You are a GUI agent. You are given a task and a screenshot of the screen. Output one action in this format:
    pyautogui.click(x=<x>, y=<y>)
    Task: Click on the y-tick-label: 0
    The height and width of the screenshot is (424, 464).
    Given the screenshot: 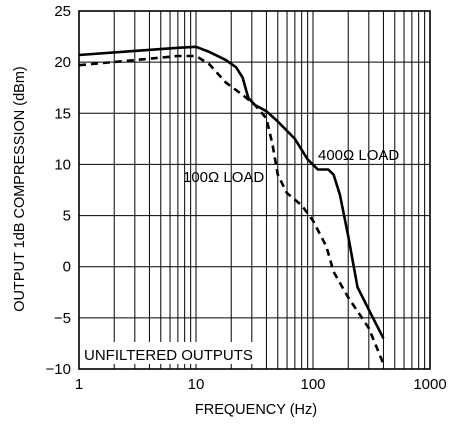 What is the action you would take?
    pyautogui.click(x=67, y=267)
    